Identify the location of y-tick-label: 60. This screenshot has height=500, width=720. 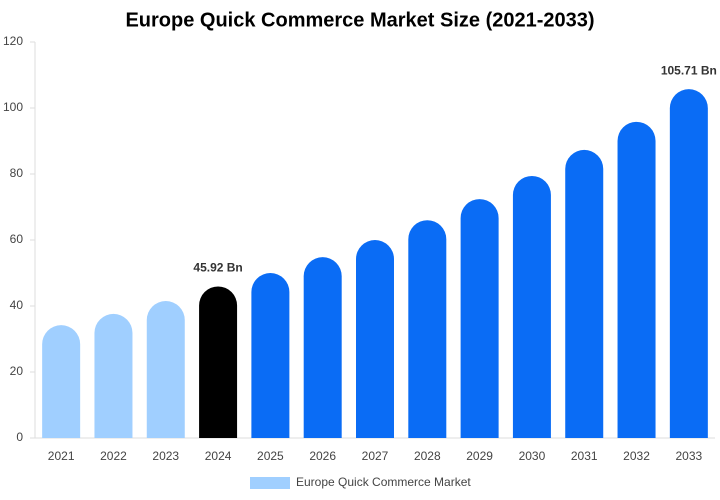
(17, 239).